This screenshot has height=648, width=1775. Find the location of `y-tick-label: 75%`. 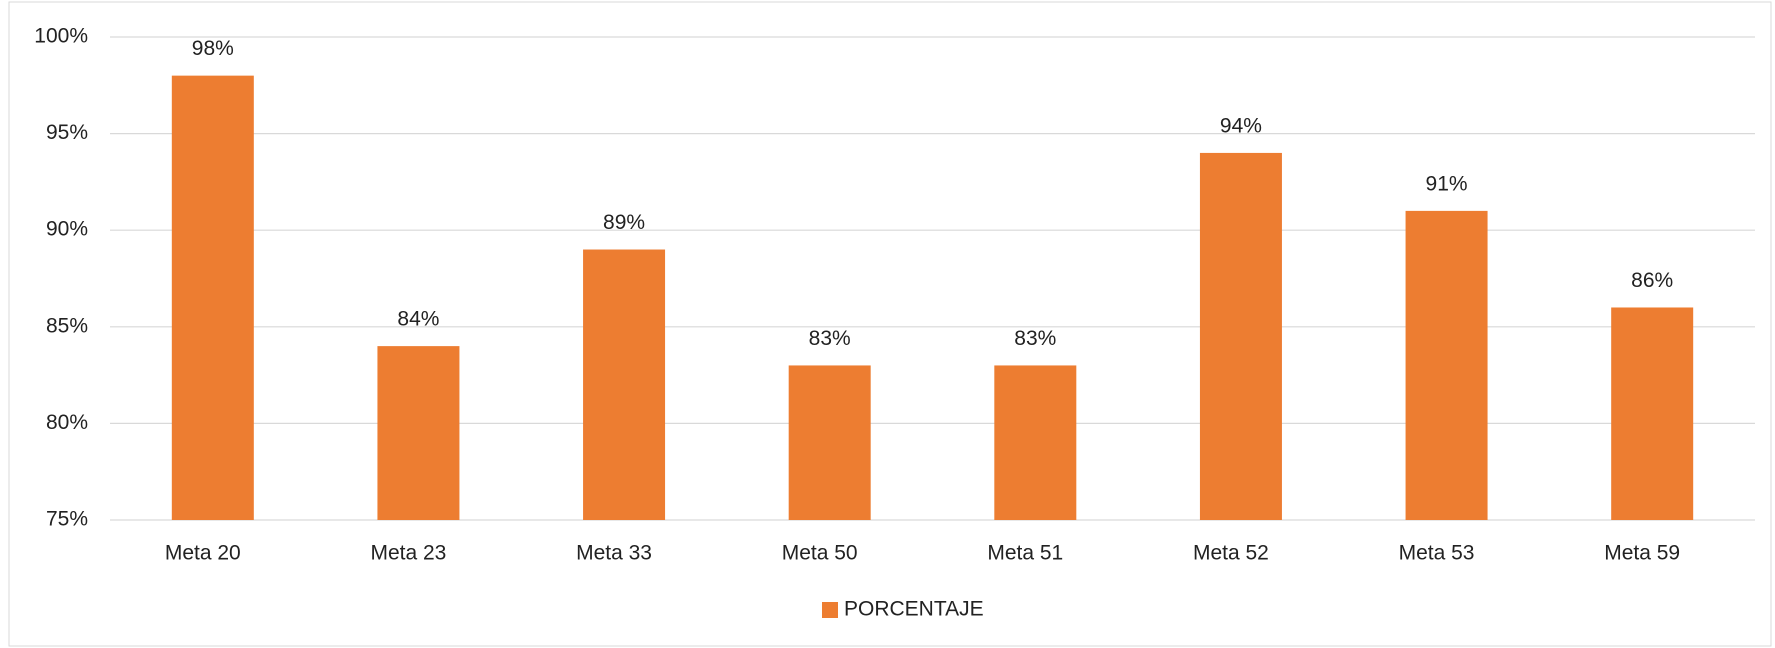

y-tick-label: 75% is located at coordinates (67, 519).